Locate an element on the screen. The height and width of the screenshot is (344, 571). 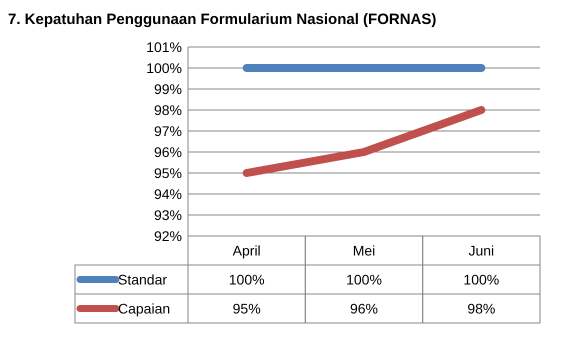
y-tick-label: 100% is located at coordinates (164, 68).